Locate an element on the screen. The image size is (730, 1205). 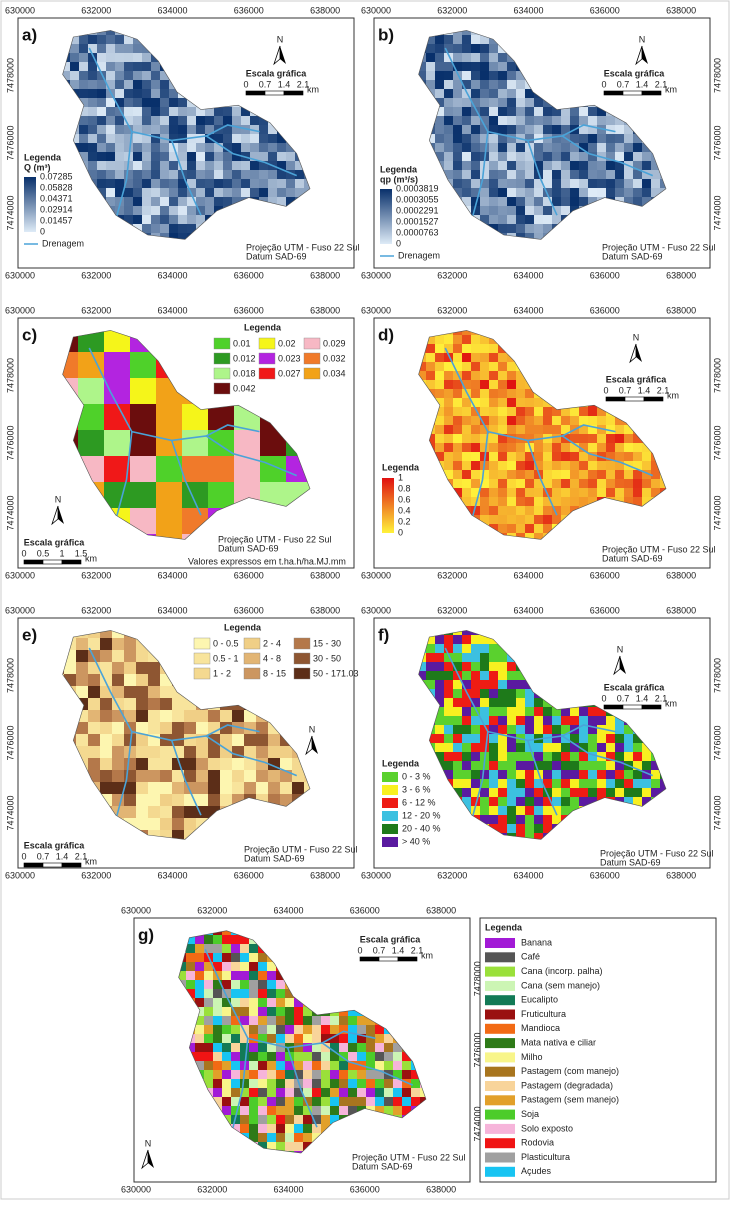
north-label: N is located at coordinates (620, 649).